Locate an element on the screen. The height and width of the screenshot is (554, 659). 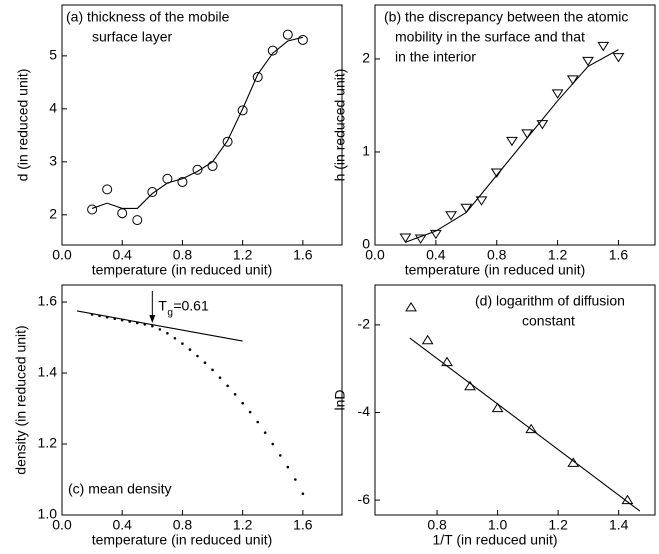
panel-title: mobility in the surface and that is located at coordinates (490, 37).